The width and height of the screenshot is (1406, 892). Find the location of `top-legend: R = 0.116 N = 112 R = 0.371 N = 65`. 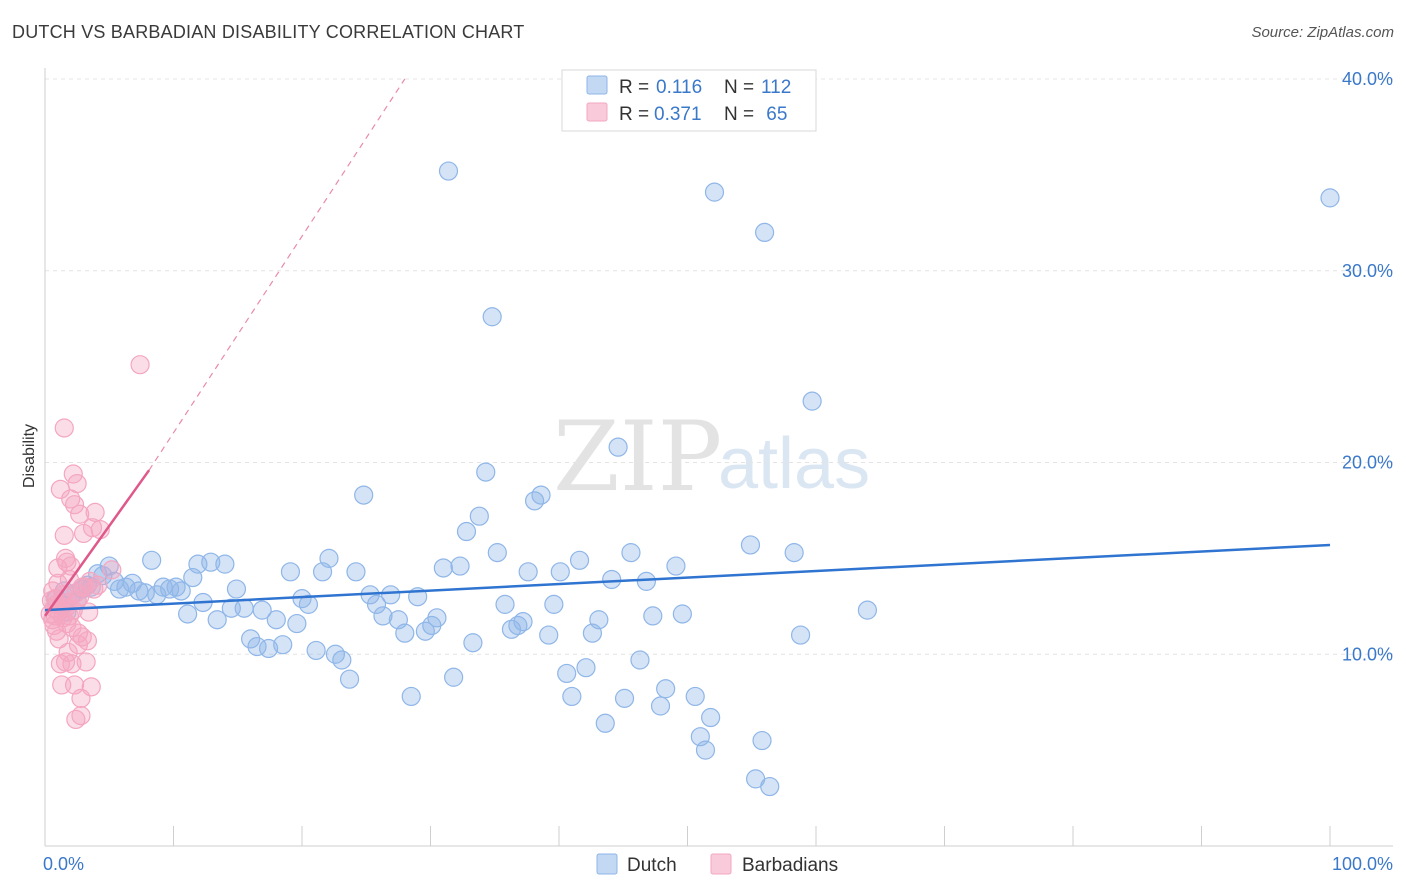

top-legend: R = 0.116 N = 112 R = 0.371 N = 65 is located at coordinates (689, 100).